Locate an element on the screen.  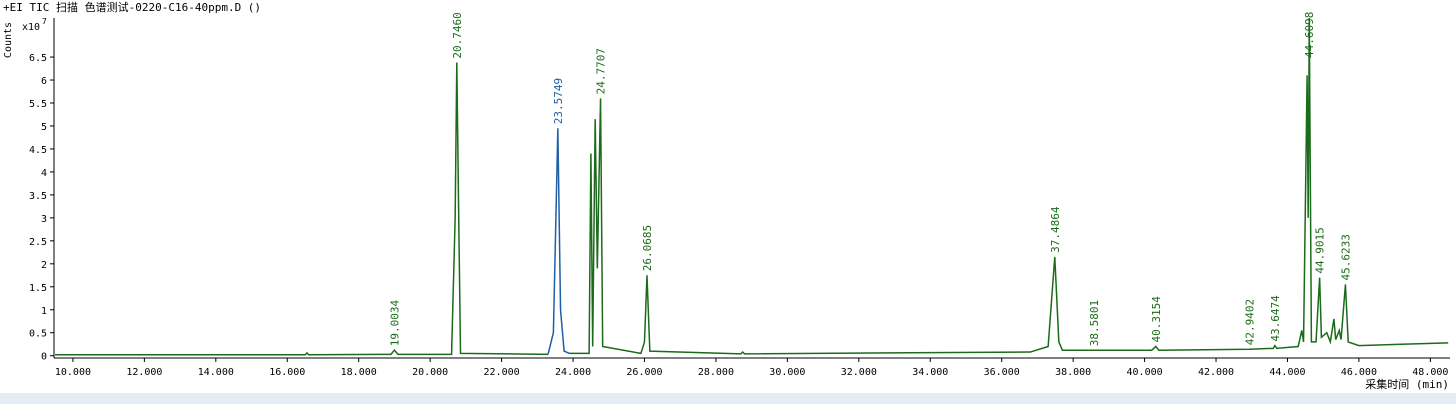
peak-label: 20.7460 is located at coordinates (457, 35).